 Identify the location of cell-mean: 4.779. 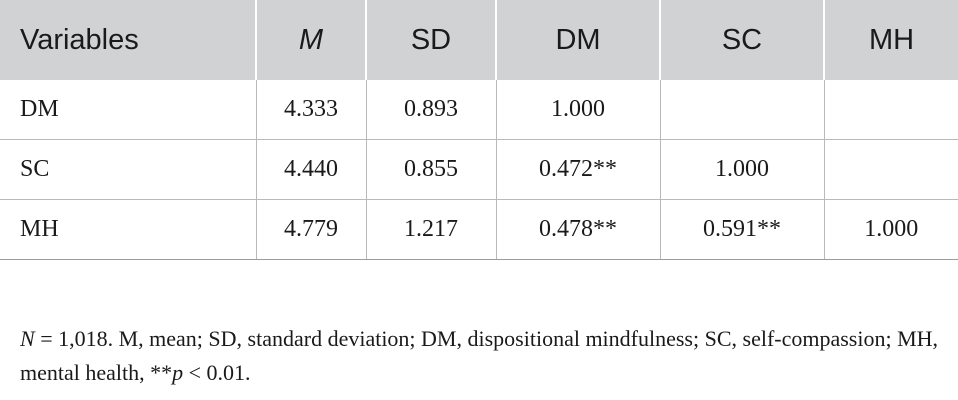
(310, 229).